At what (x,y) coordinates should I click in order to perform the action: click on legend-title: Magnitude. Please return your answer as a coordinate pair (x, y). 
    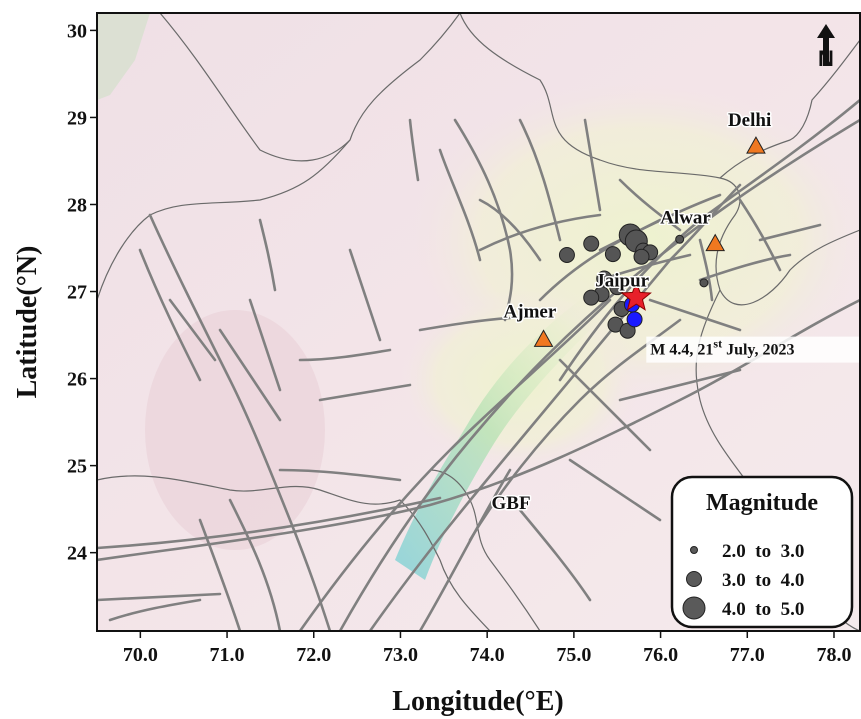
    Looking at the image, I should click on (762, 503).